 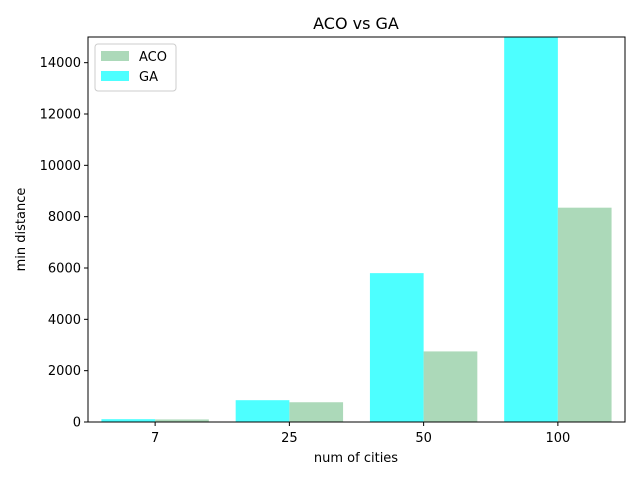 I want to click on x-tick-label: 25, so click(x=289, y=438).